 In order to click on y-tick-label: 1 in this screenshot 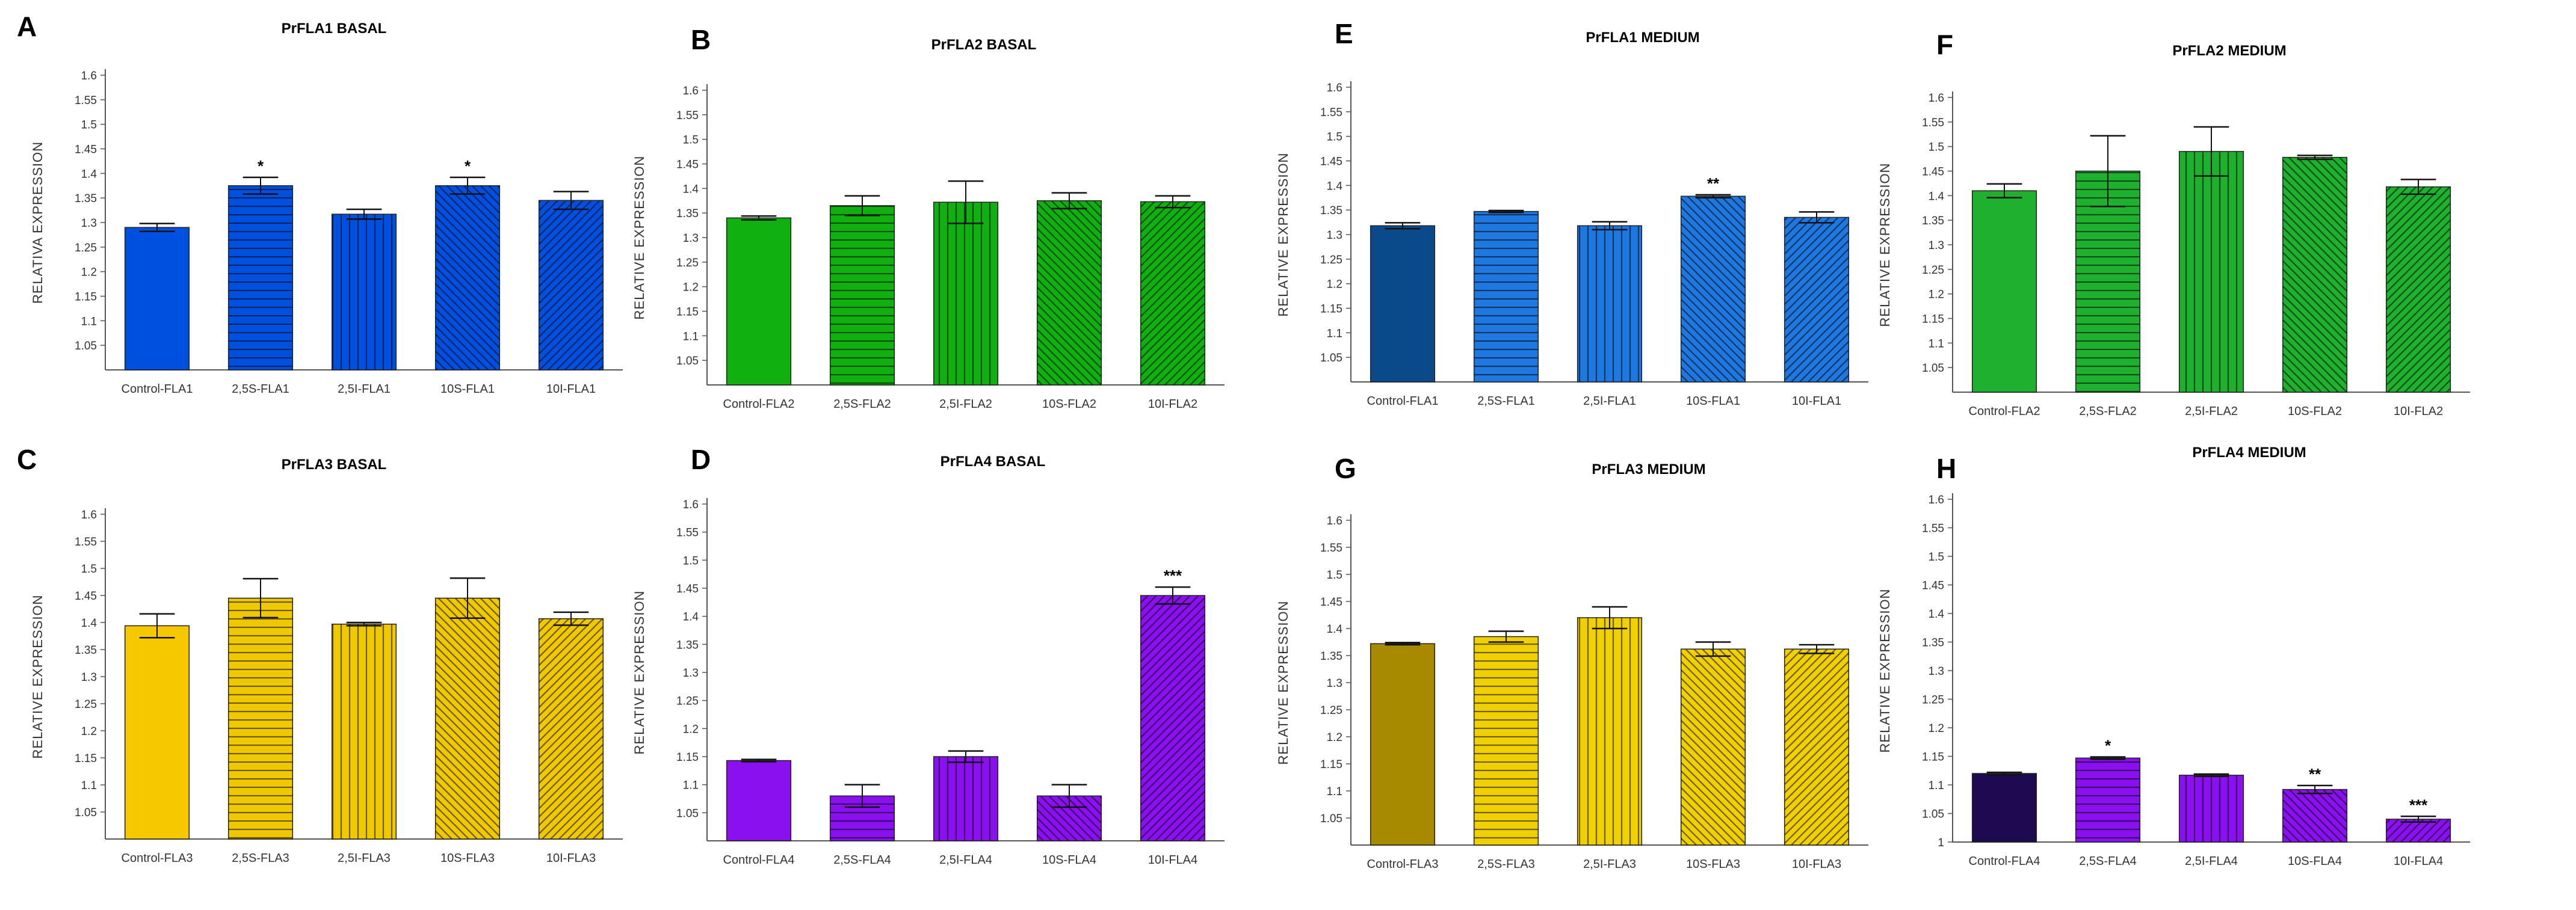, I will do `click(1941, 843)`.